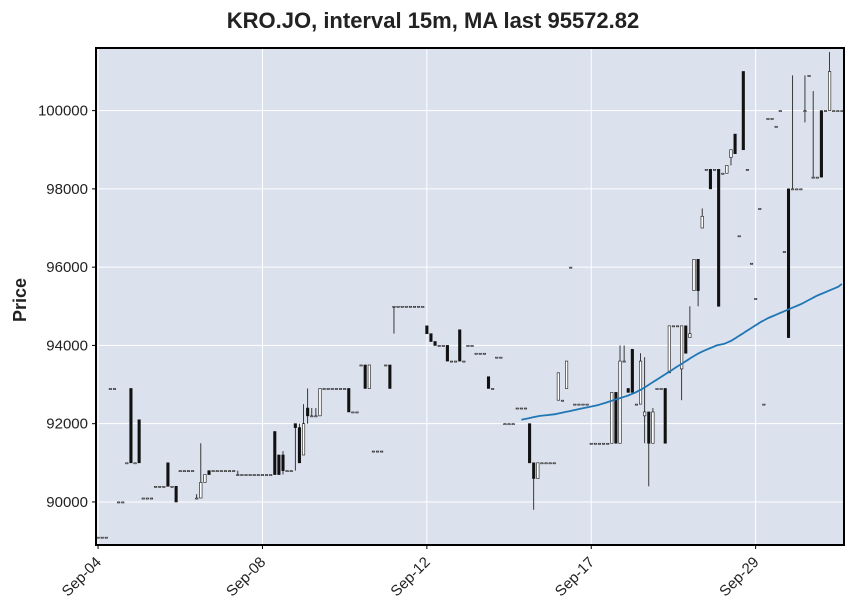  What do you see at coordinates (67, 424) in the screenshot?
I see `y-tick-label: 92000` at bounding box center [67, 424].